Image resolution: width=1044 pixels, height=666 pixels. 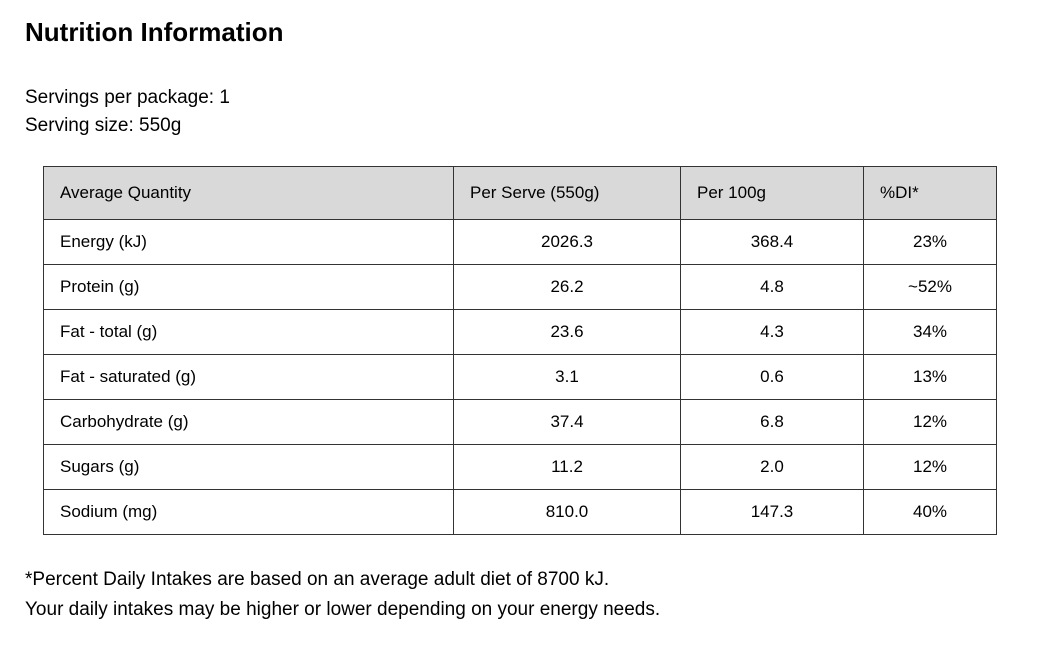 What do you see at coordinates (930, 377) in the screenshot?
I see `row-percent-di: 13%` at bounding box center [930, 377].